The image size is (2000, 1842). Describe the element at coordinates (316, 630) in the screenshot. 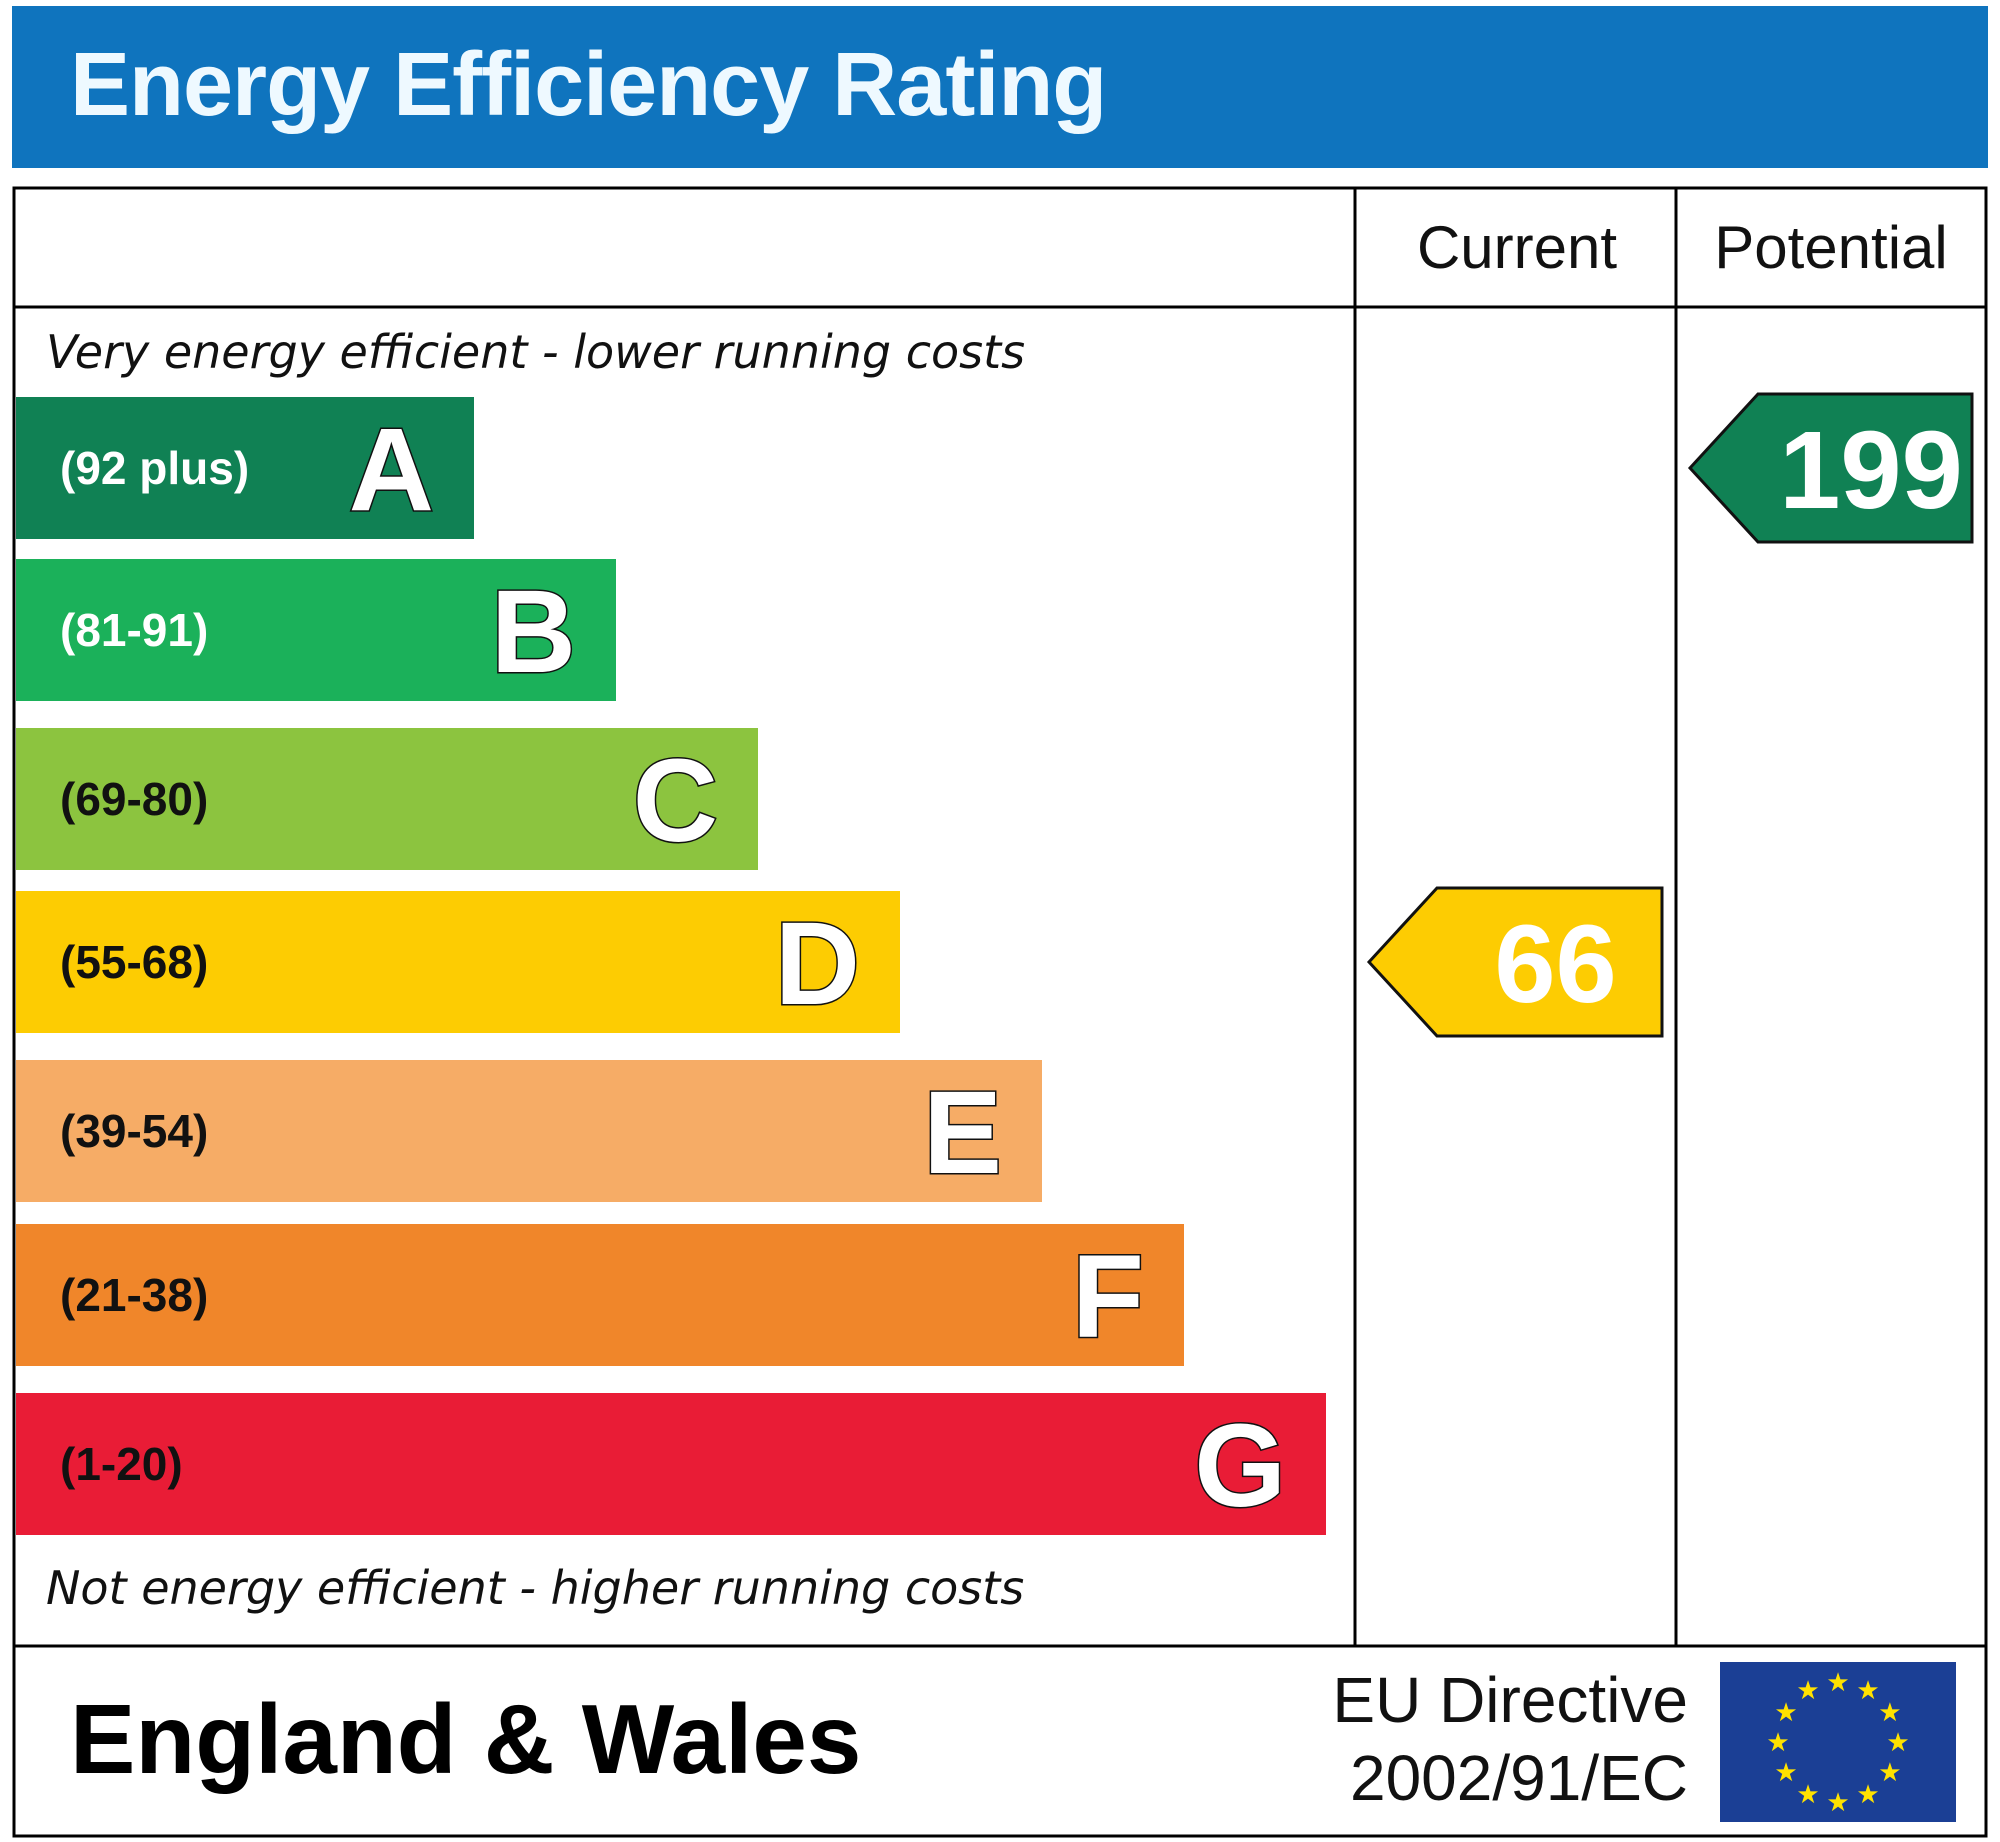

I see `band-bar-b` at that location.